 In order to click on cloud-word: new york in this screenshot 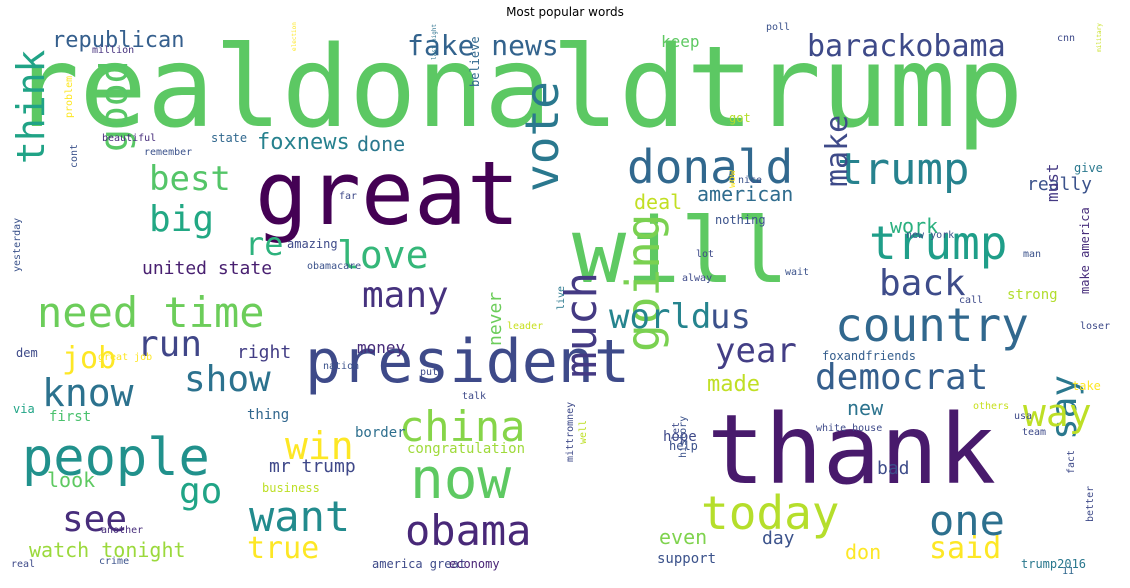, I will do `click(930, 235)`.